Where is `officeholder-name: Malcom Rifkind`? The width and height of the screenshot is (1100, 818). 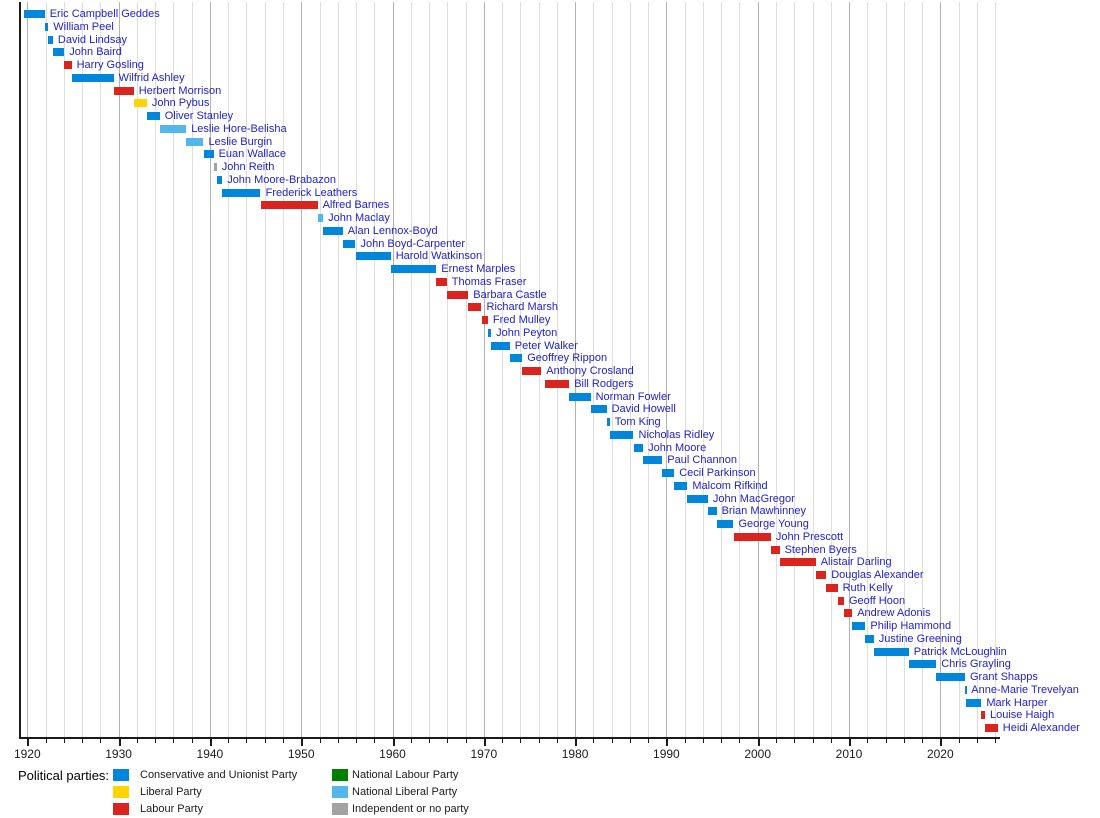 officeholder-name: Malcom Rifkind is located at coordinates (730, 485).